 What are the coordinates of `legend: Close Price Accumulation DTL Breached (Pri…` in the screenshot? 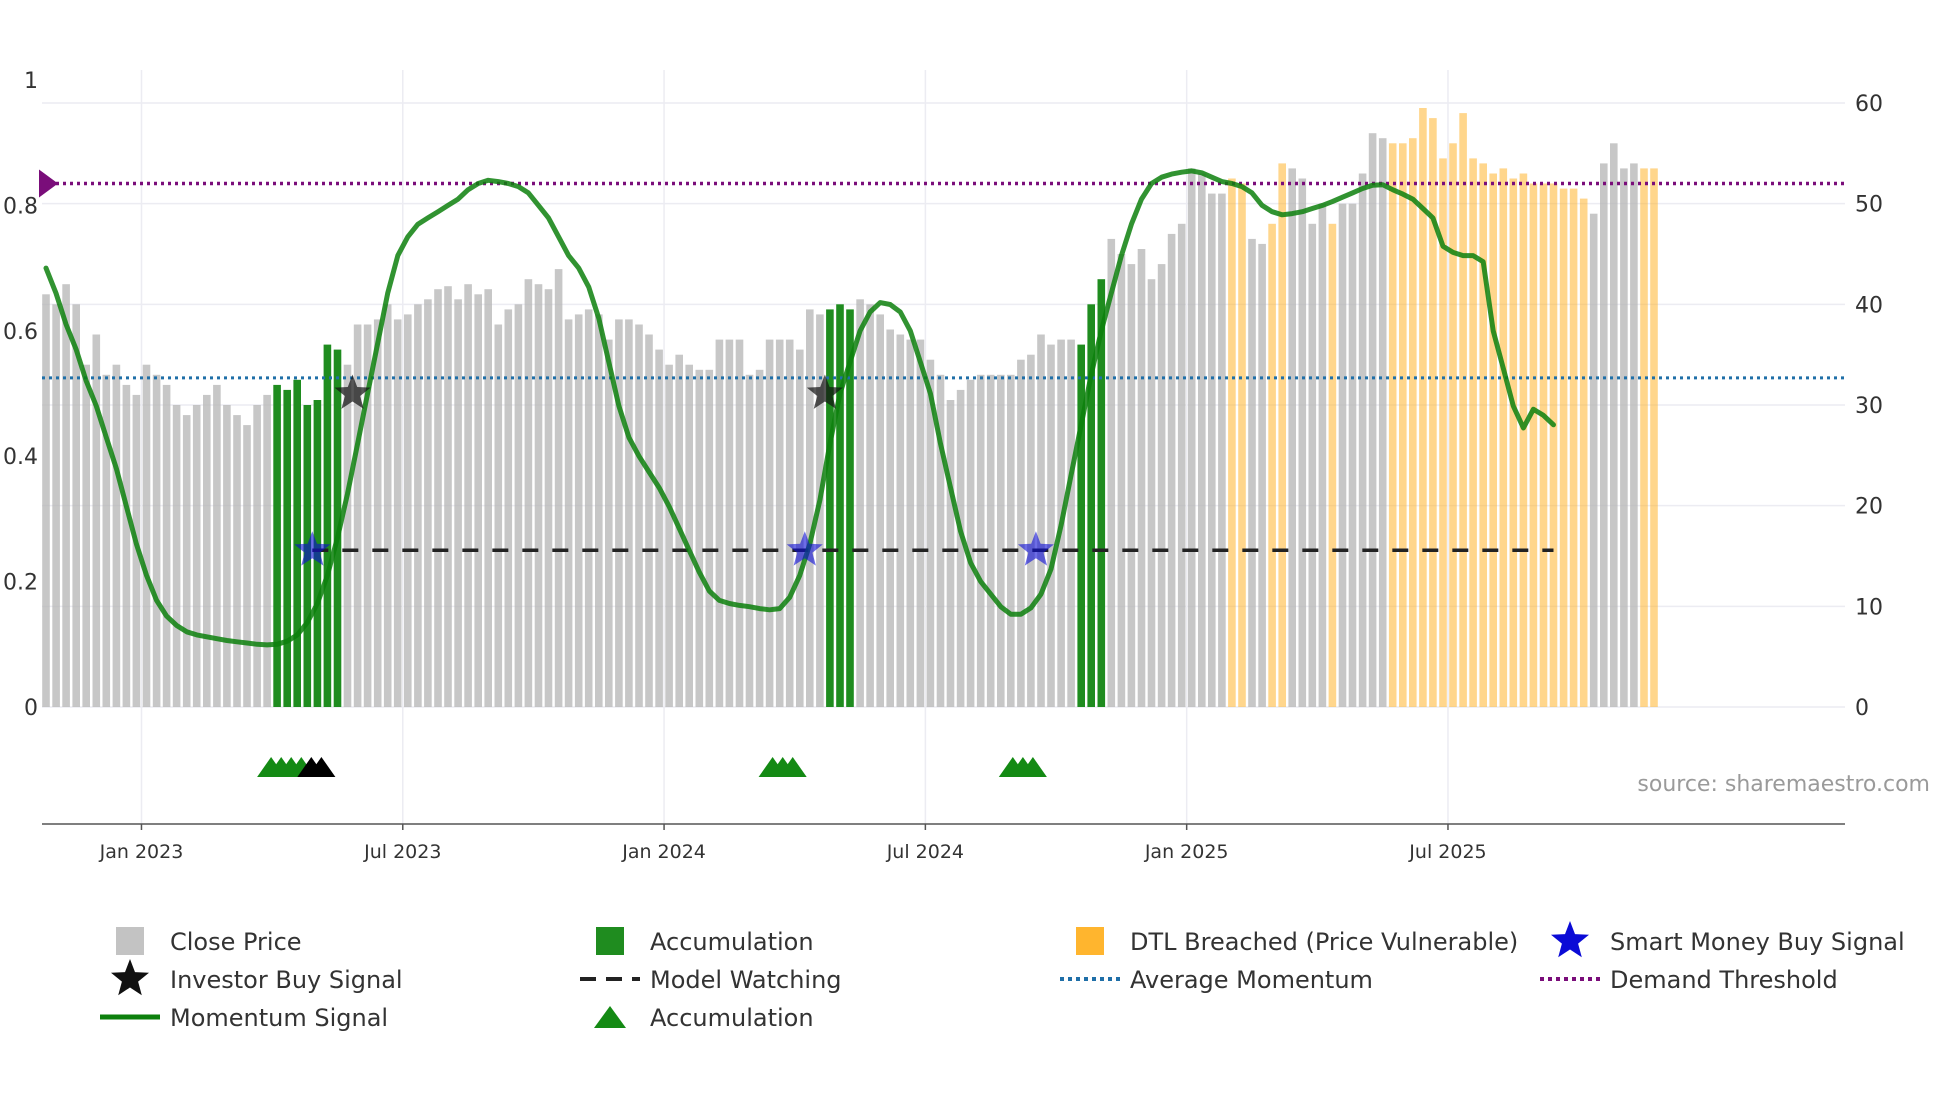 It's located at (1002, 976).